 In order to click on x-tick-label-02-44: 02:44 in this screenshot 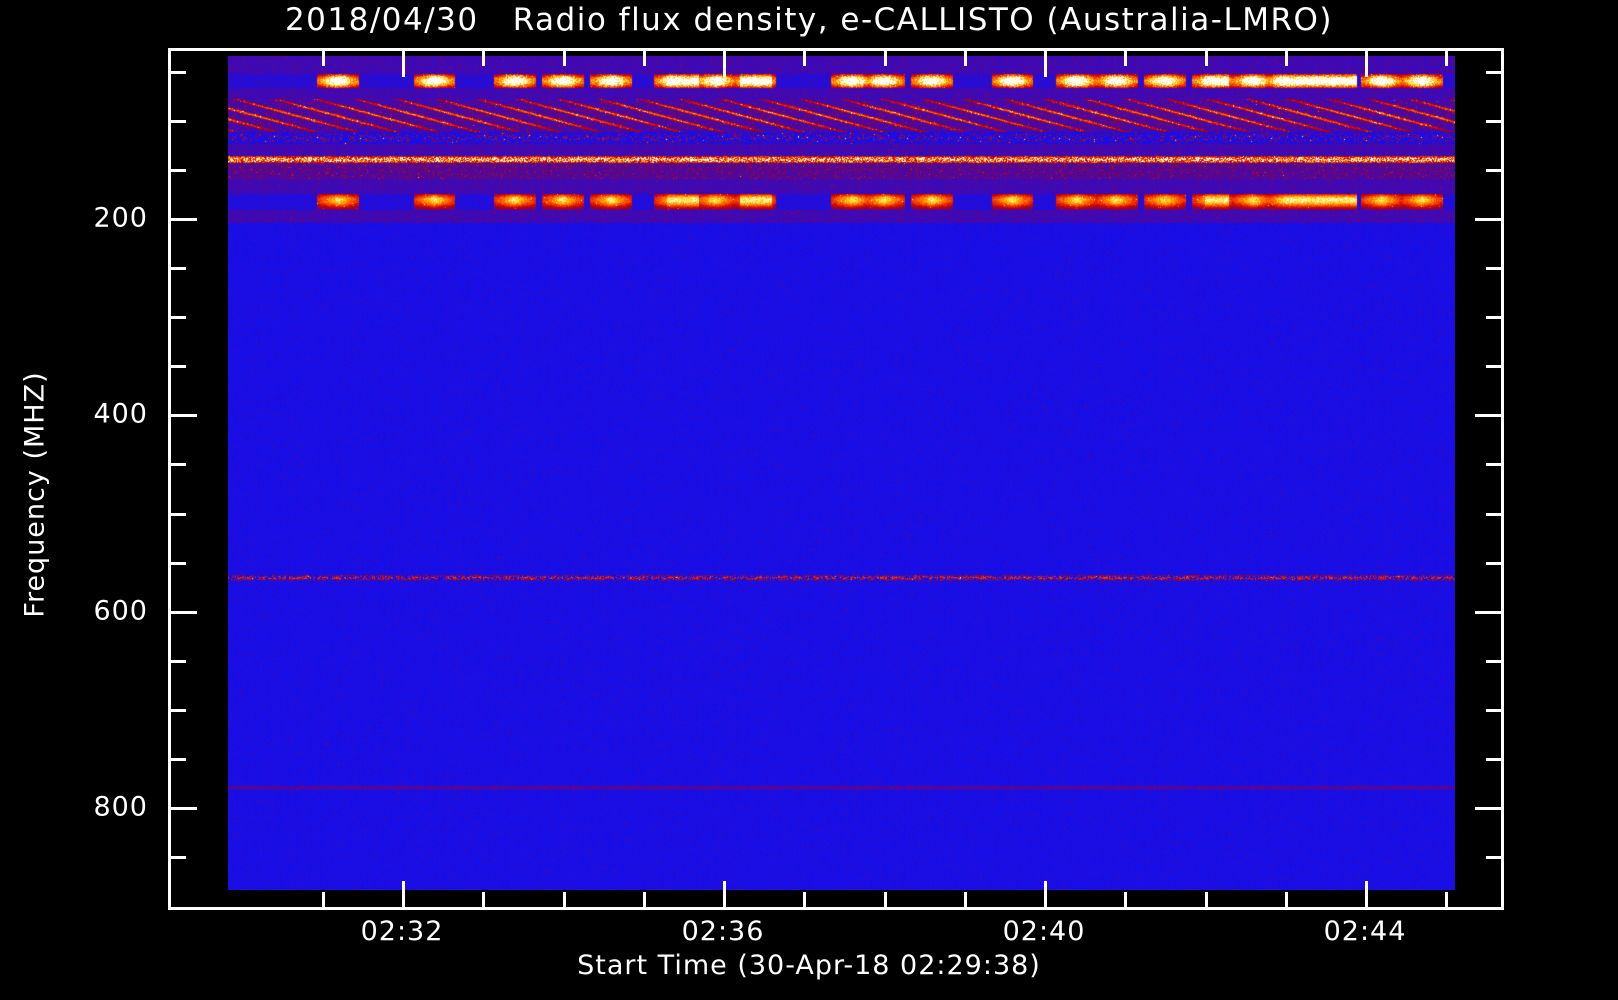, I will do `click(1365, 931)`.